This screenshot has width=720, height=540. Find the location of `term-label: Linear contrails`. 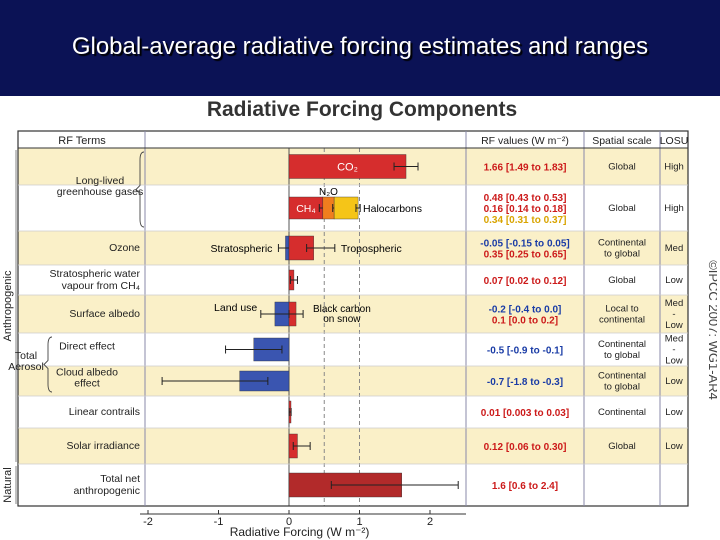

term-label: Linear contrails is located at coordinates (104, 412).